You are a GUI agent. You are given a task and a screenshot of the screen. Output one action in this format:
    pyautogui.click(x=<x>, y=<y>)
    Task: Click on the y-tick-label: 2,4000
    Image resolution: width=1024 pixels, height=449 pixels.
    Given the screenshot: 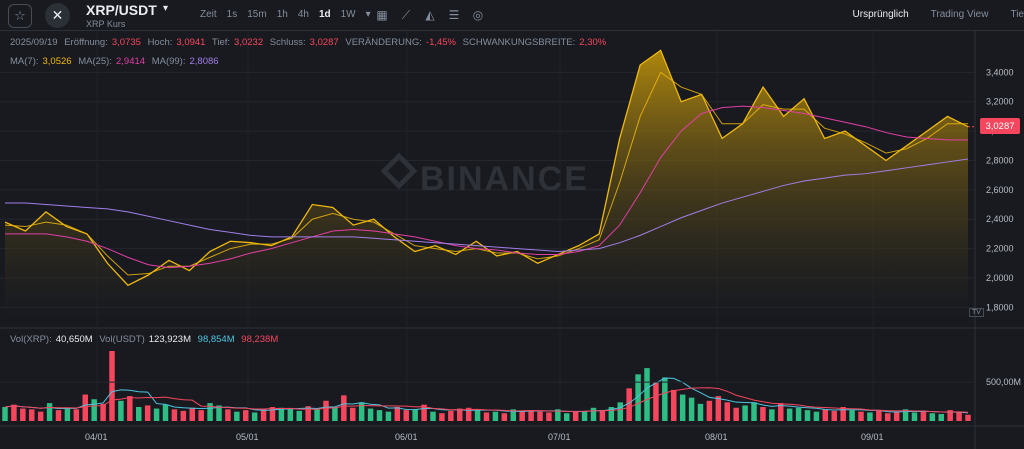 What is the action you would take?
    pyautogui.click(x=1000, y=219)
    